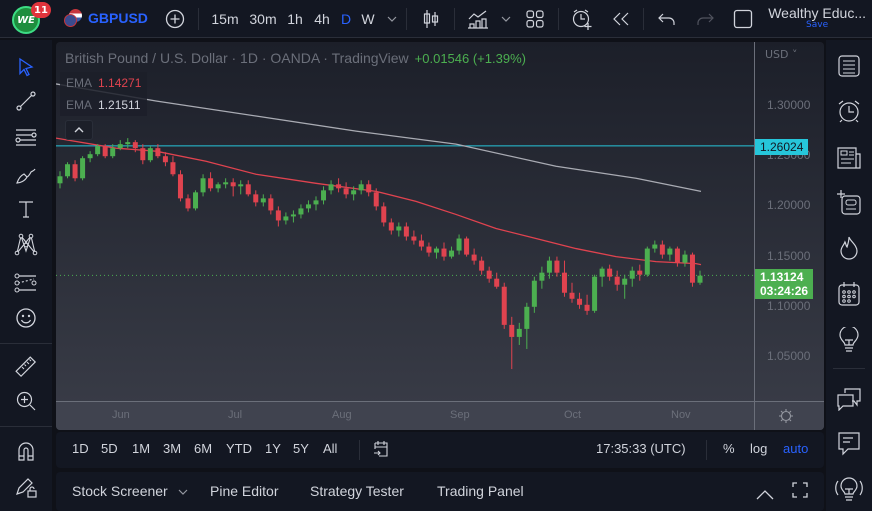  What do you see at coordinates (357, 491) in the screenshot?
I see `tab-strategy-tester: Strategy Tester` at bounding box center [357, 491].